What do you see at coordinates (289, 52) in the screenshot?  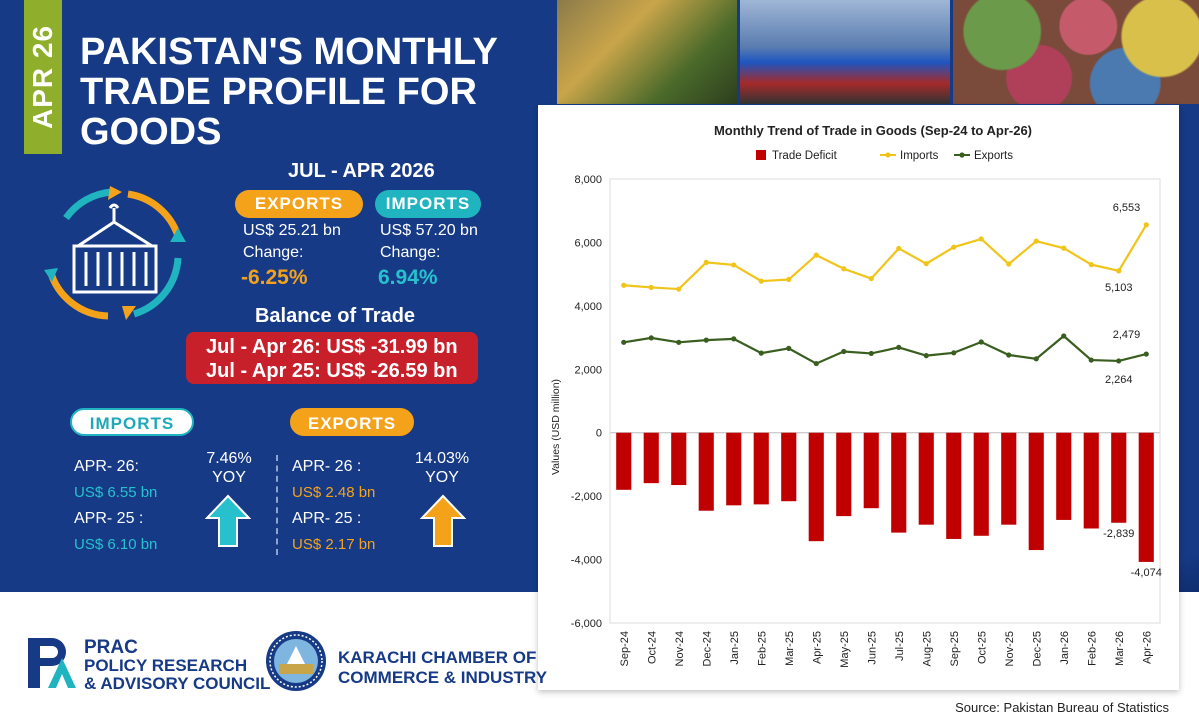 I see `title-line-1: PAKISTAN'S MONTHLY` at bounding box center [289, 52].